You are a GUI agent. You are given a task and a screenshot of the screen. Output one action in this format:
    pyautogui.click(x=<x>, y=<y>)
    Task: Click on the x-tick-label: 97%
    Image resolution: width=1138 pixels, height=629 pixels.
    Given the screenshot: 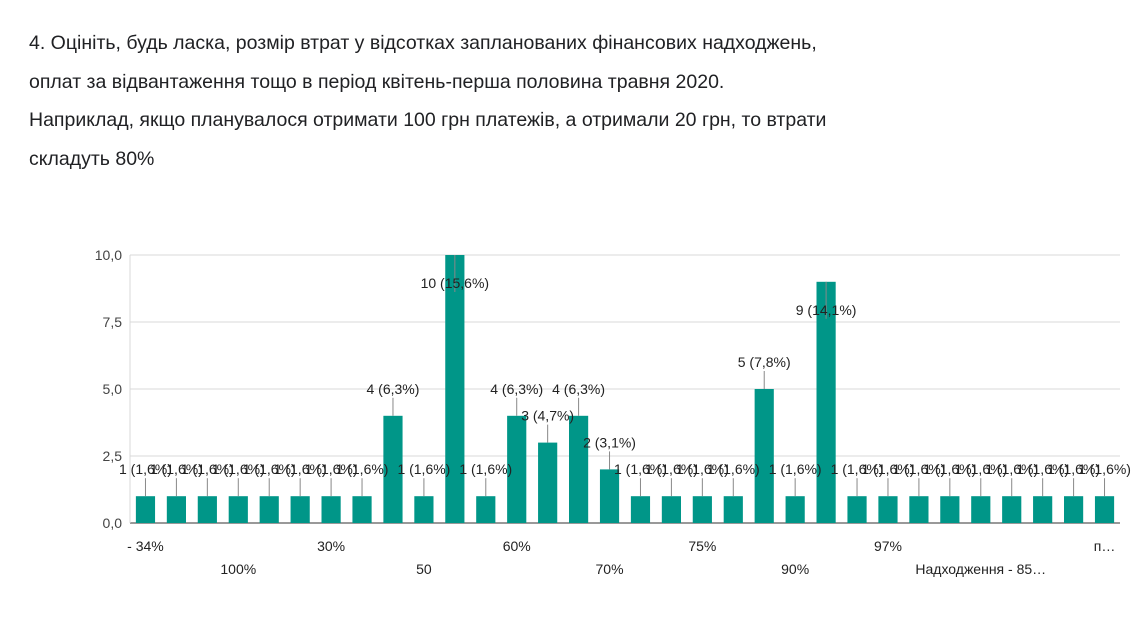 What is the action you would take?
    pyautogui.click(x=888, y=546)
    